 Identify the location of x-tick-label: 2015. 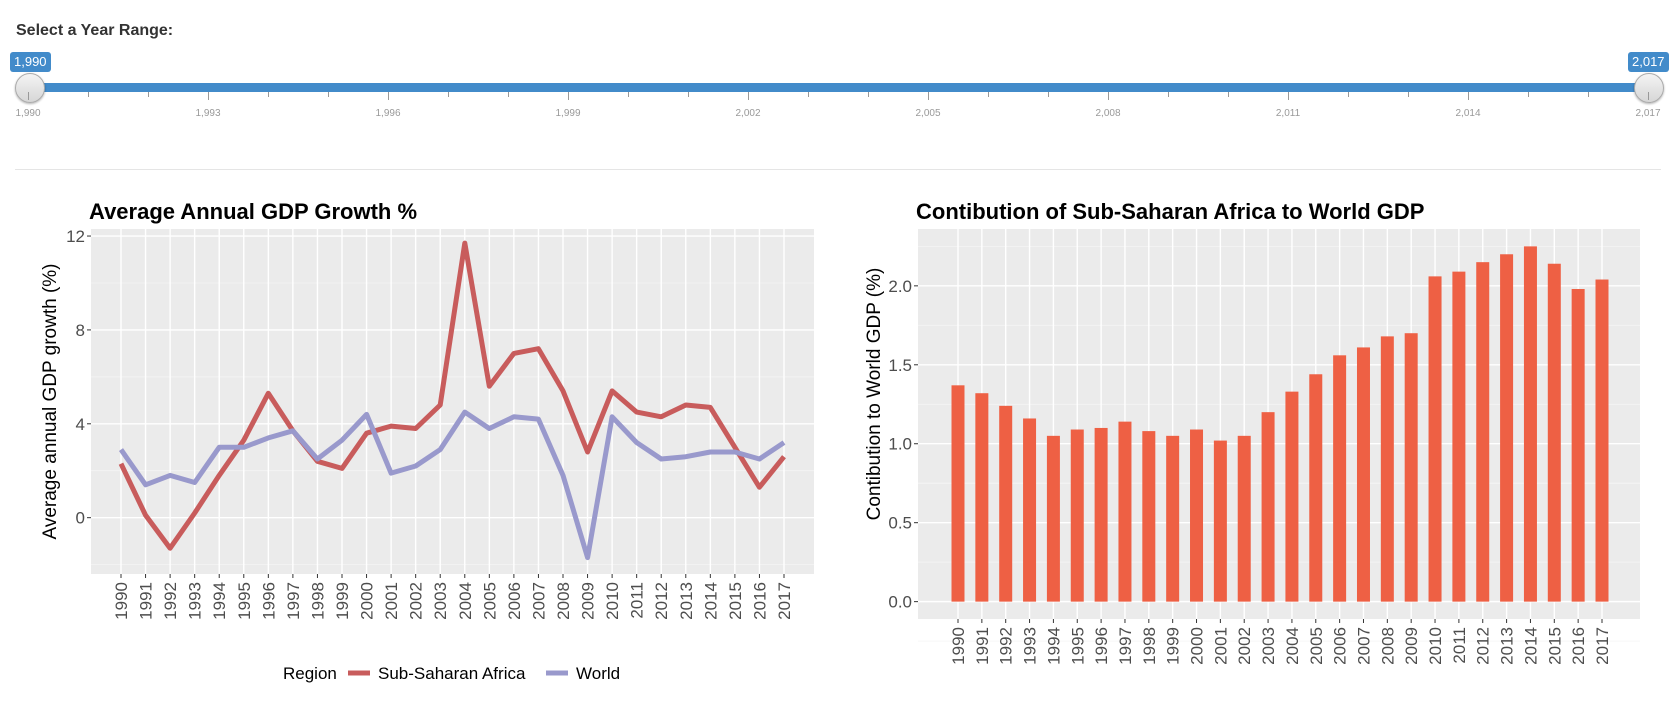
(1554, 646).